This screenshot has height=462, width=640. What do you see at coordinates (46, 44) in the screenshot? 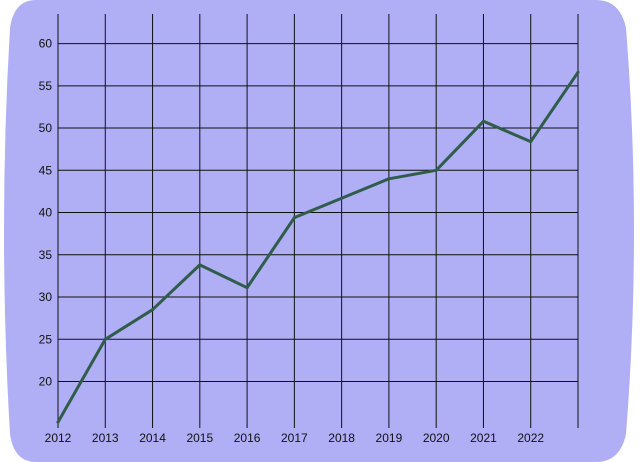
I see `y-tick-label: 60` at bounding box center [46, 44].